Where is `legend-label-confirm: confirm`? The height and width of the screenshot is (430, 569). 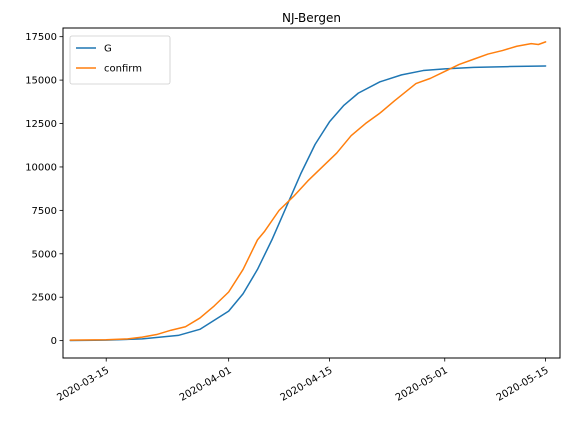 legend-label-confirm: confirm is located at coordinates (123, 69).